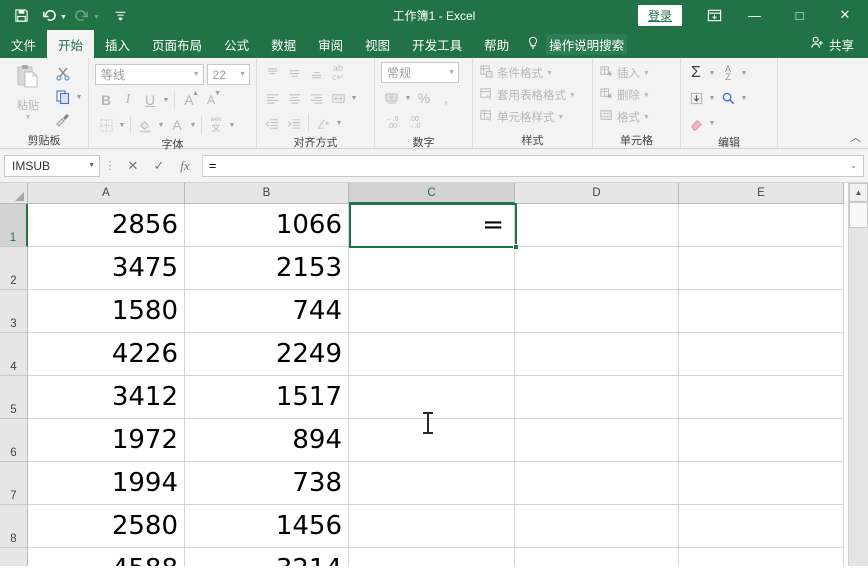 The width and height of the screenshot is (868, 581). What do you see at coordinates (451, 72) in the screenshot?
I see `number-format-dropdown-icon: ▼` at bounding box center [451, 72].